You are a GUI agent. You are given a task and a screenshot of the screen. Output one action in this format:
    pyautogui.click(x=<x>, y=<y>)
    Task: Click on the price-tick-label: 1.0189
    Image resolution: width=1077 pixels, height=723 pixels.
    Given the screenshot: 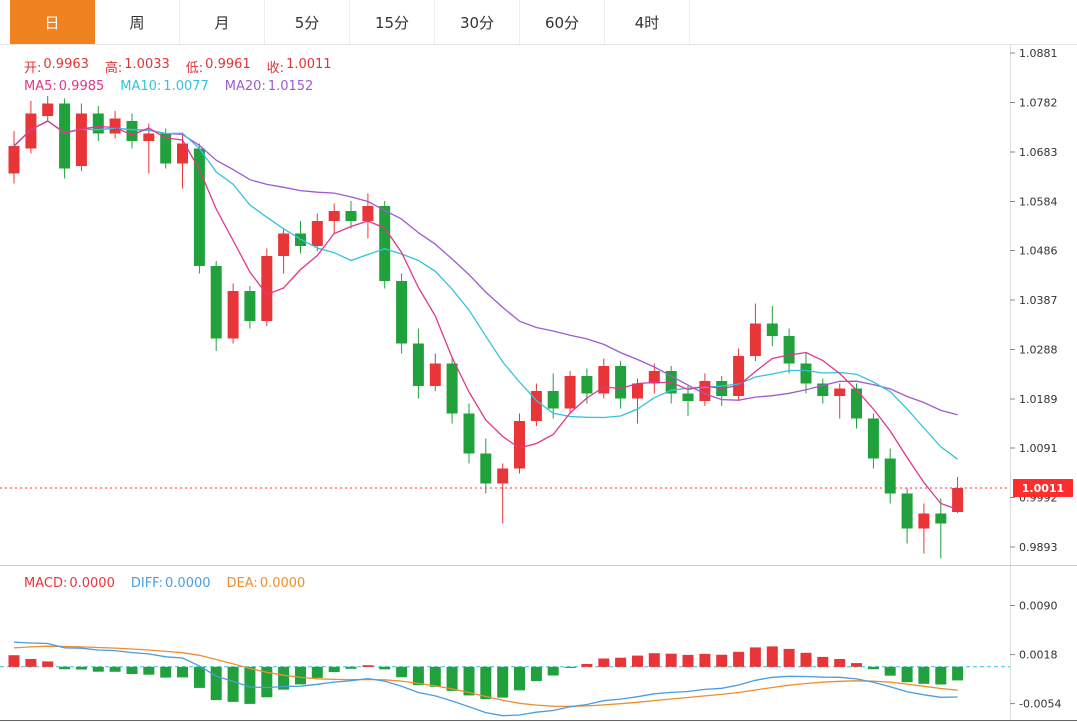 What is the action you would take?
    pyautogui.click(x=1038, y=399)
    